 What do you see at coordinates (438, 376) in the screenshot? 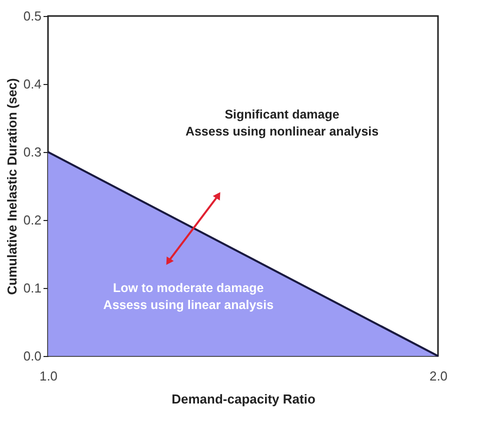
I see `x-tick-label: 2.0` at bounding box center [438, 376].